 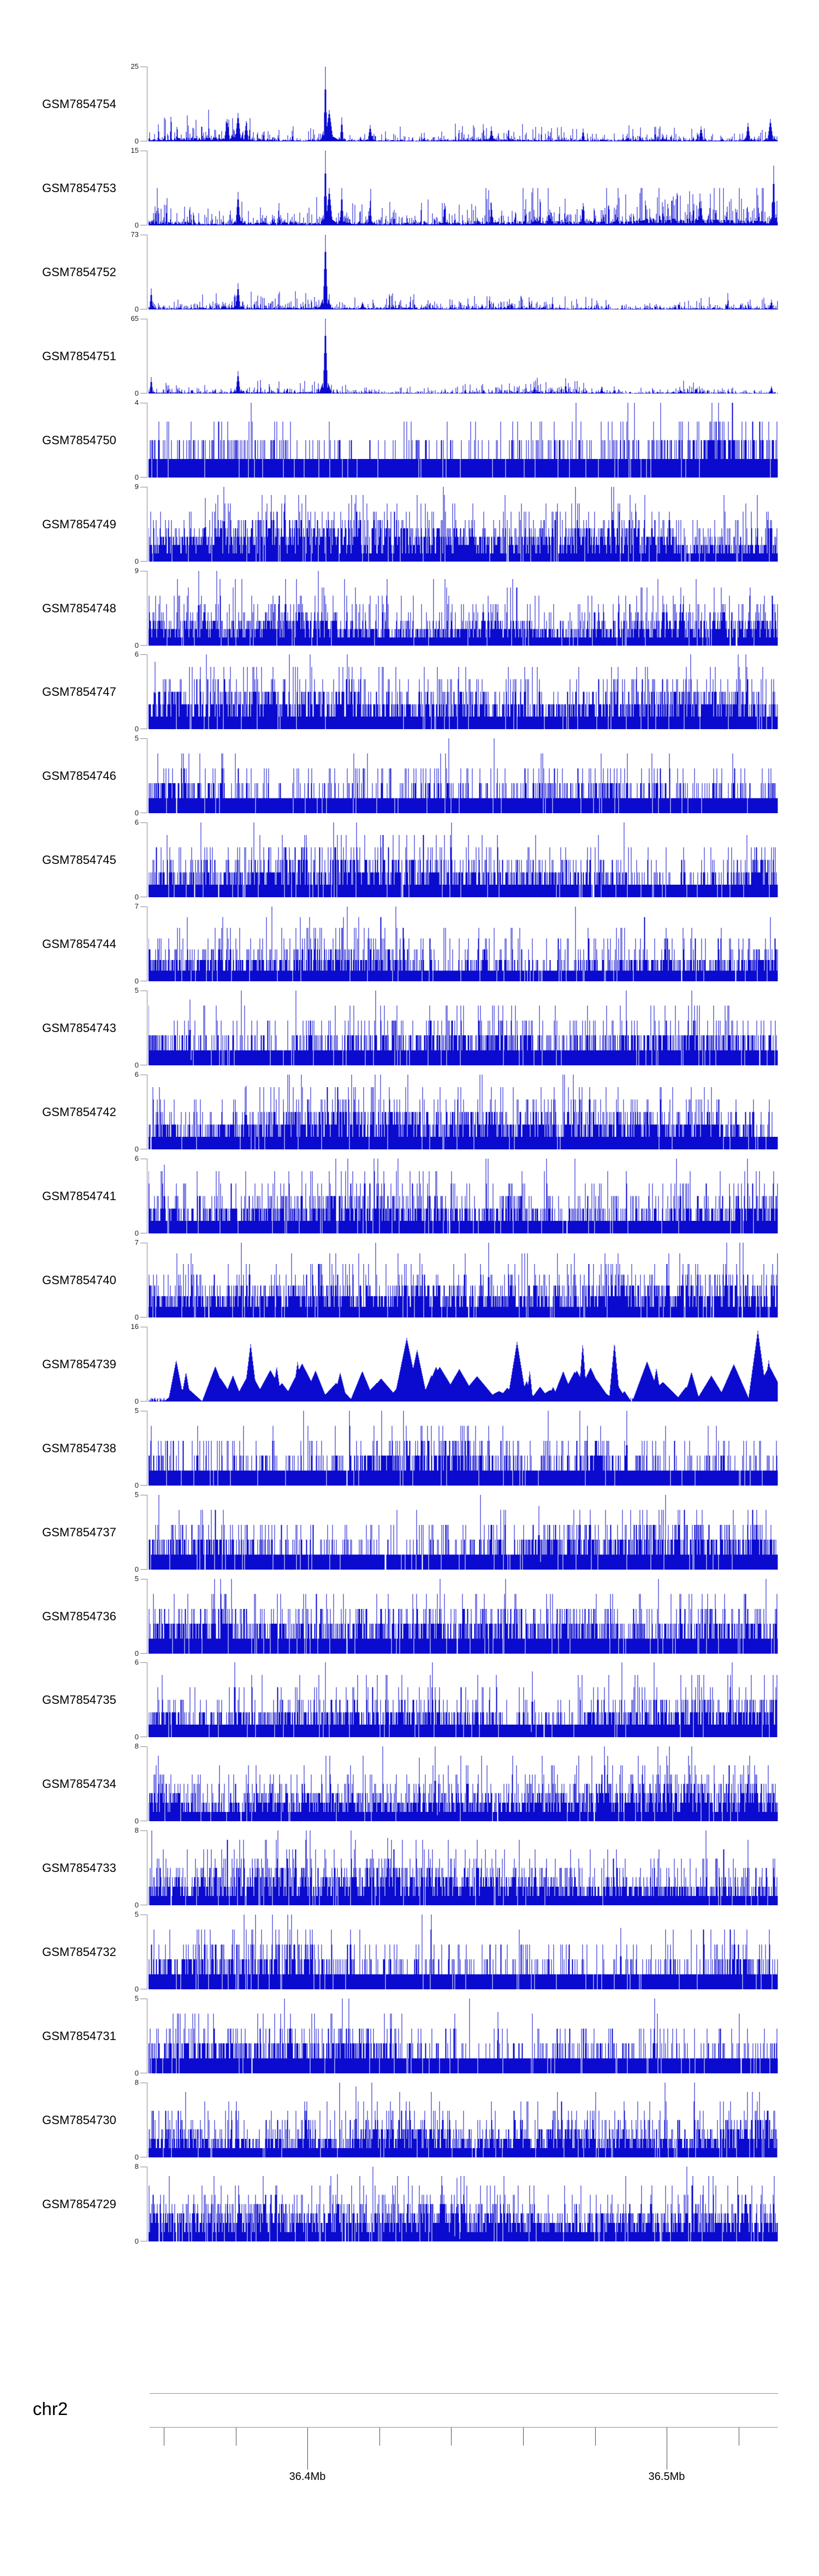 I want to click on track-label: GSM7854737, so click(x=79, y=1532).